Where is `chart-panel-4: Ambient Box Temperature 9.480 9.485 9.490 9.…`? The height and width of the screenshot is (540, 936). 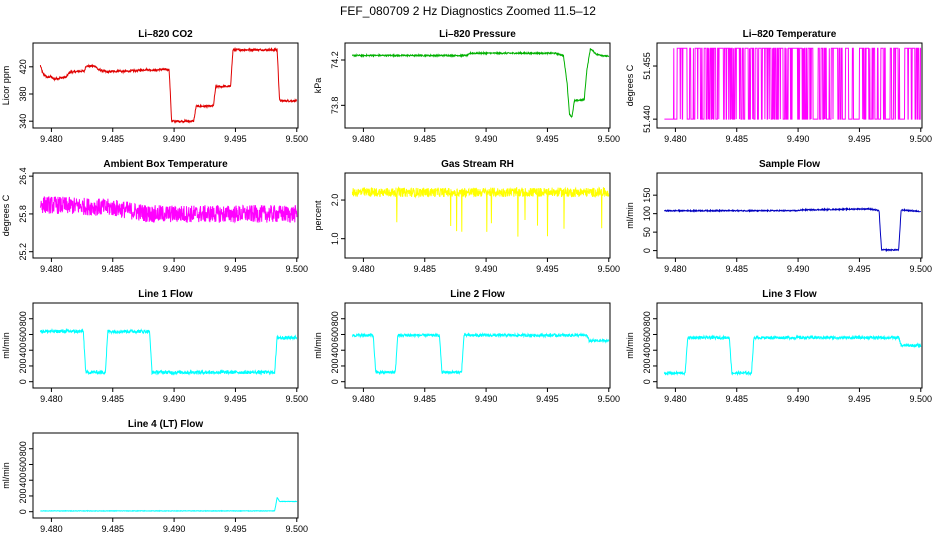 chart-panel-4: Ambient Box Temperature 9.480 9.485 9.490 9.… is located at coordinates (154, 216).